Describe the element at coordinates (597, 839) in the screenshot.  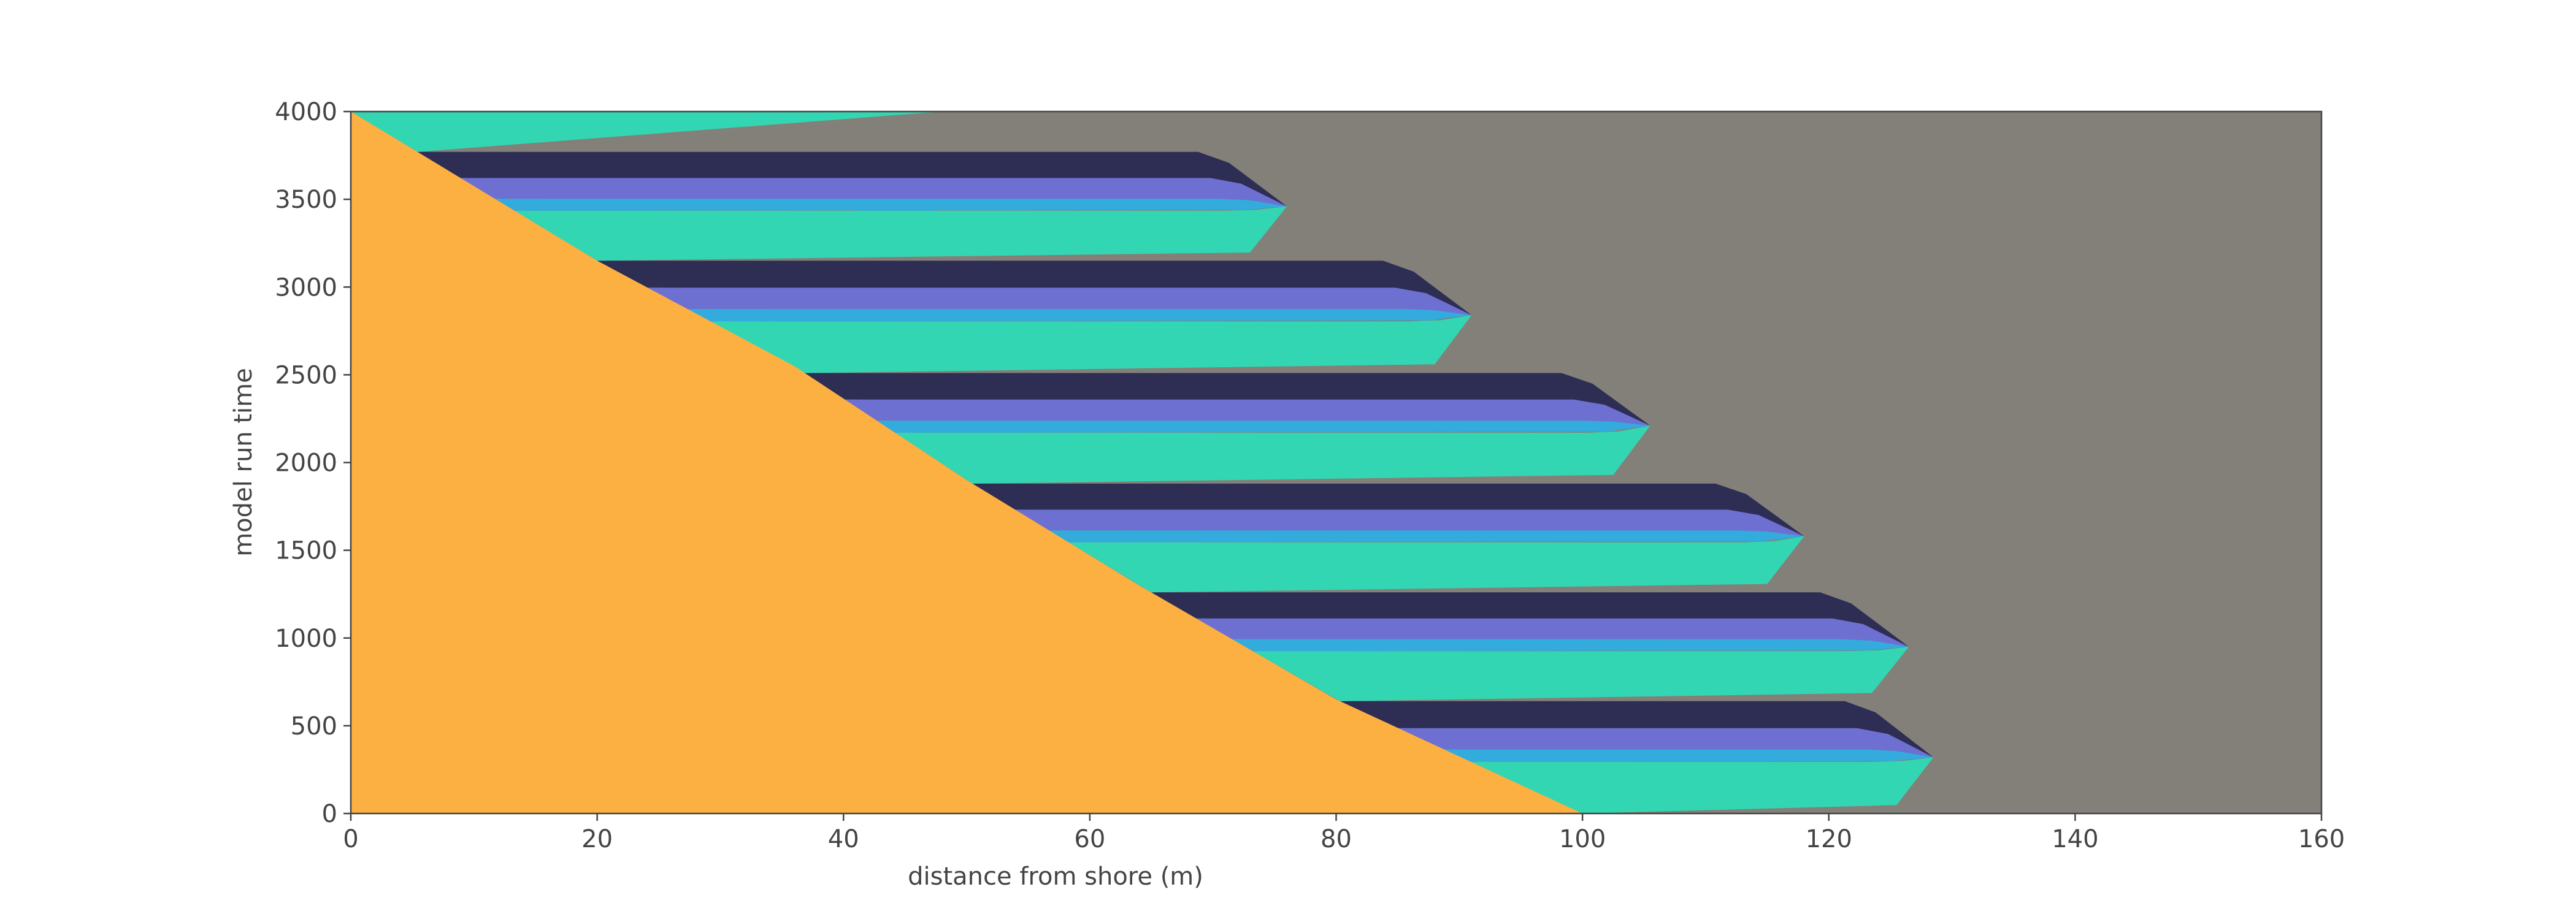
I see `x-tick-label: 20` at that location.